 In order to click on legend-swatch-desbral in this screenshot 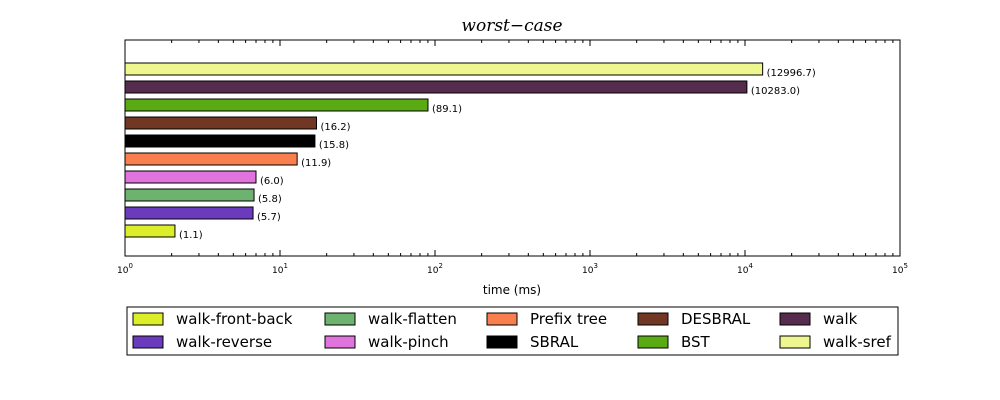, I will do `click(653, 319)`.